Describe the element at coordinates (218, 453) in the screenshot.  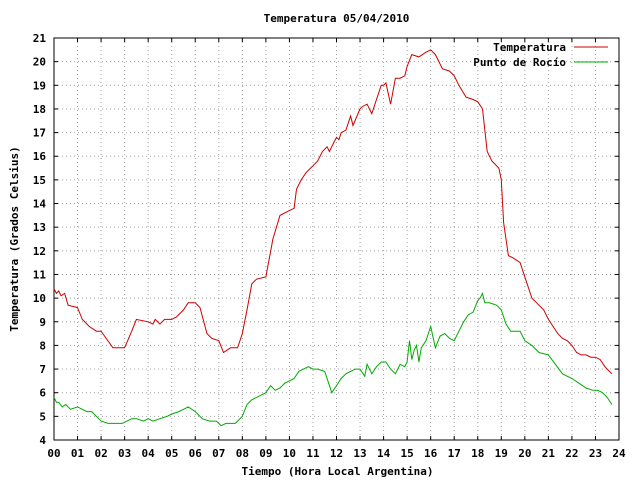
I see `x-tick-label: 07` at that location.